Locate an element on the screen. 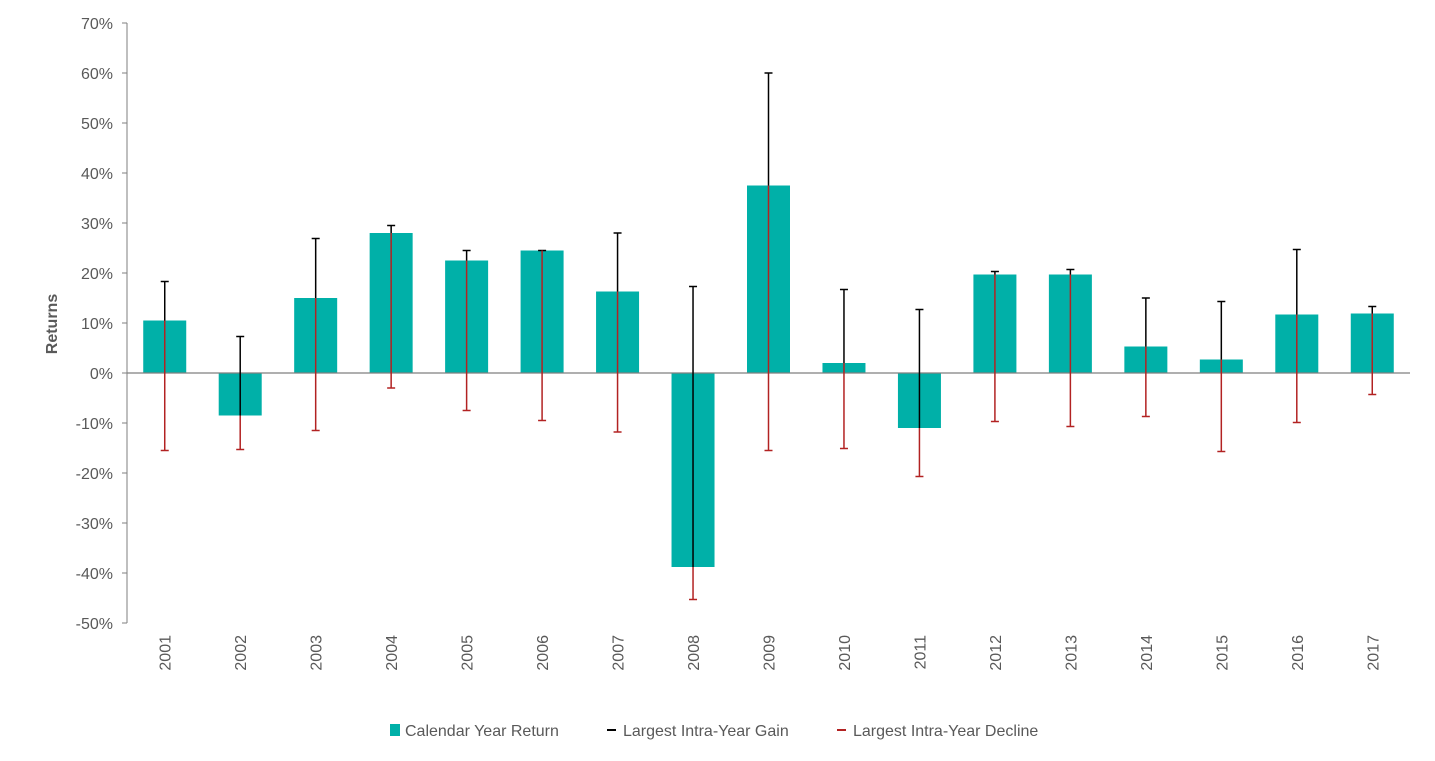  y-tick-label: 30% is located at coordinates (97, 224).